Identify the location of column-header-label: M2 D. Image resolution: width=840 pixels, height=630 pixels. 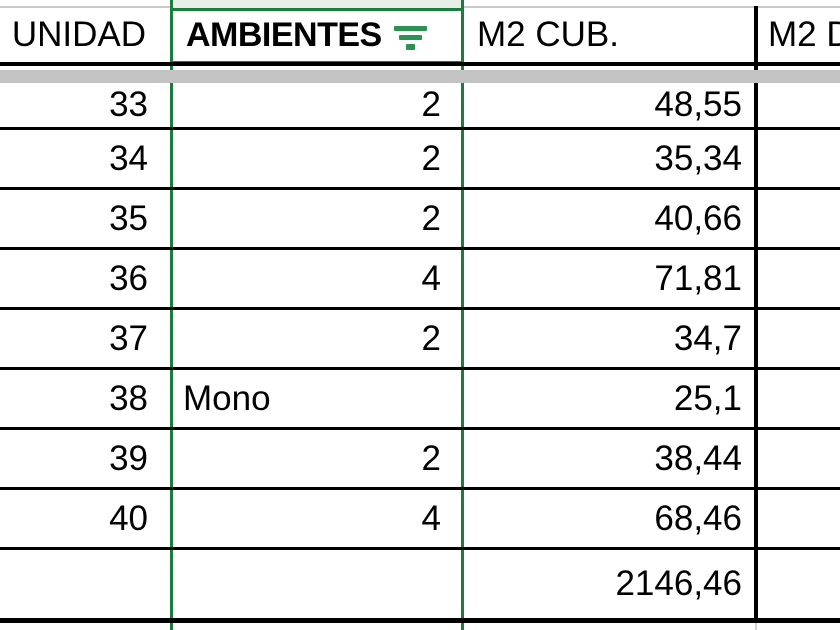
(804, 34).